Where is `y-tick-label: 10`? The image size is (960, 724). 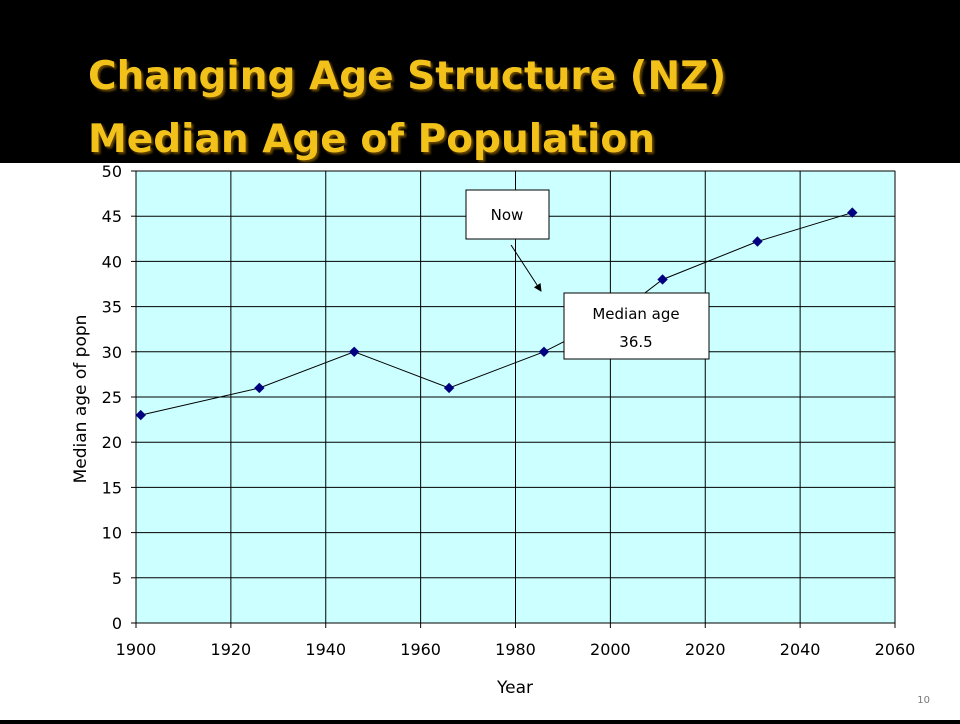 y-tick-label: 10 is located at coordinates (112, 533).